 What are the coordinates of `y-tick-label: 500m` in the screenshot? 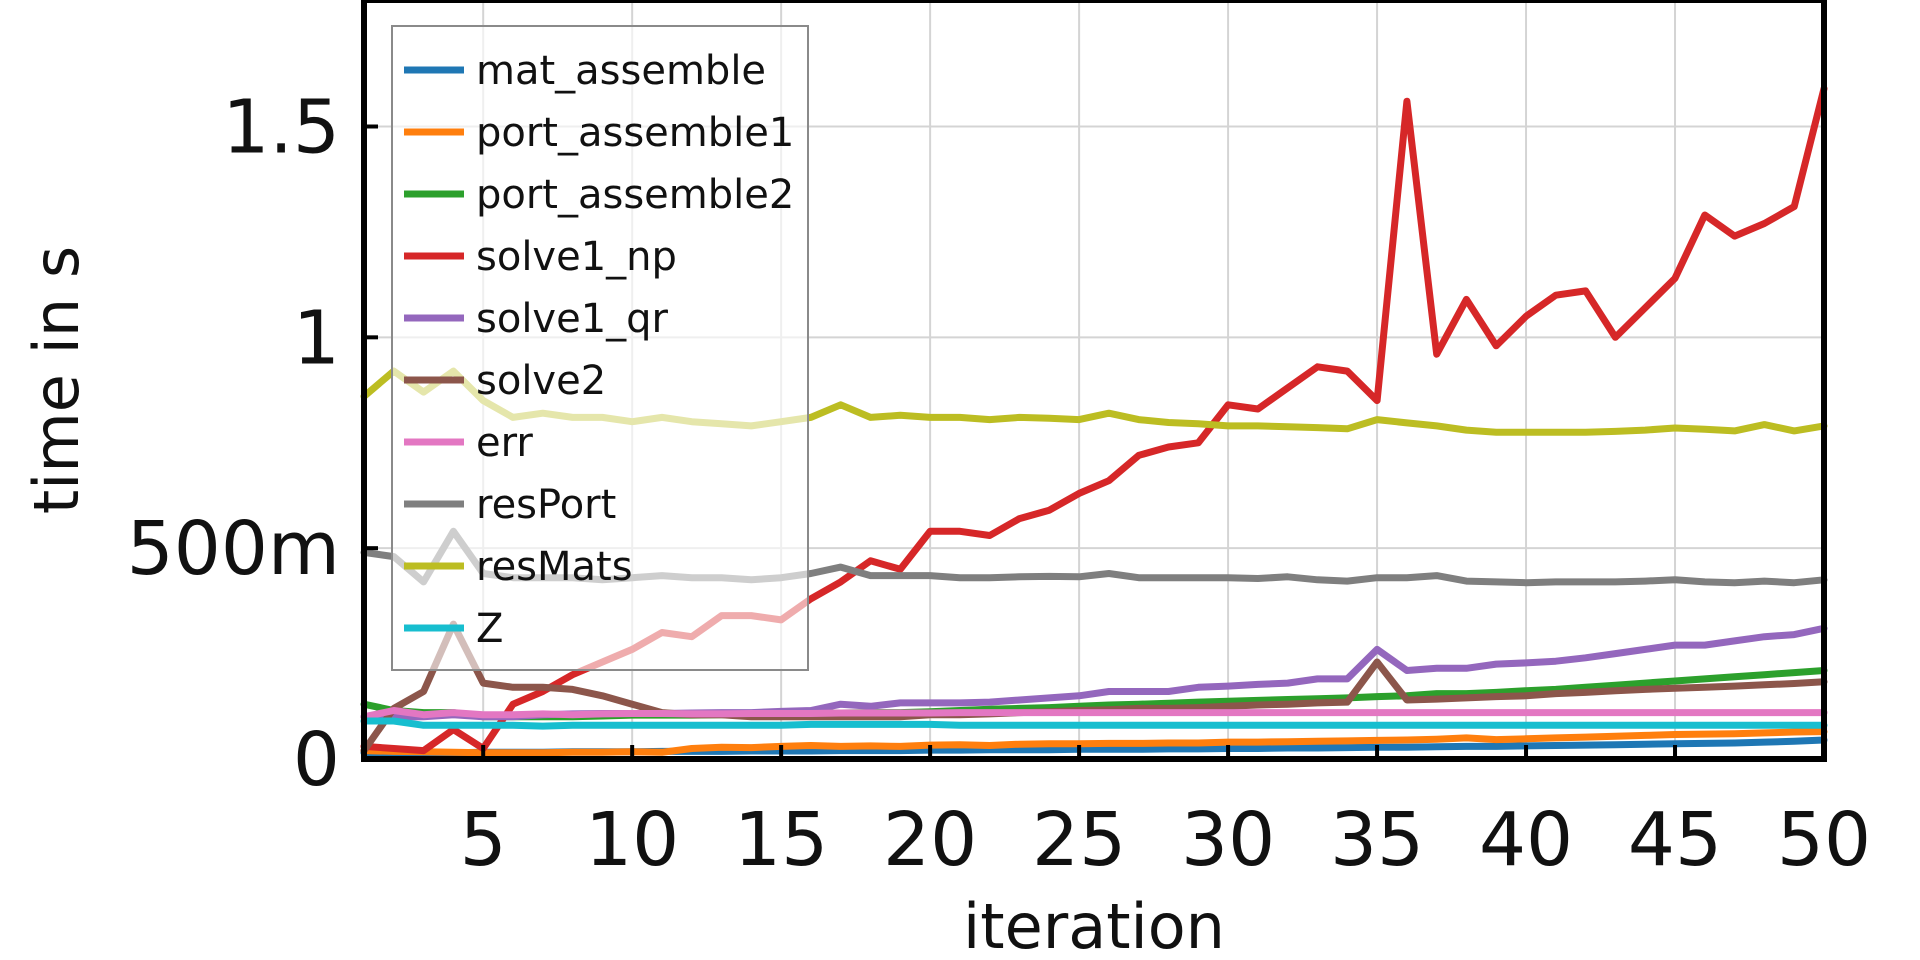 It's located at (233, 549).